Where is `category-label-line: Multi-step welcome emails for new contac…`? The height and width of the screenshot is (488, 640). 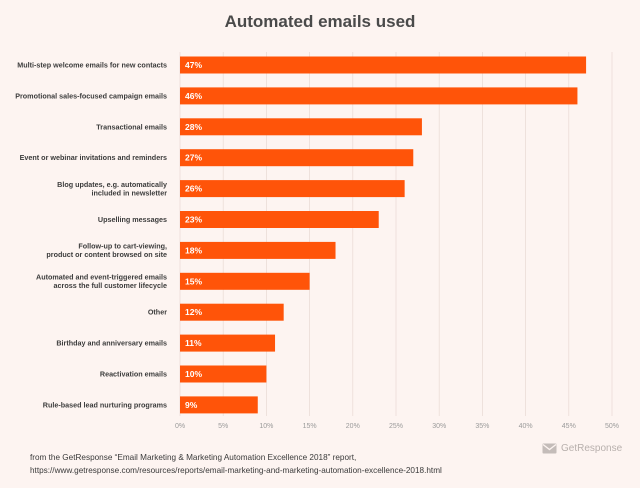
category-label-line: Multi-step welcome emails for new contac… is located at coordinates (92, 65).